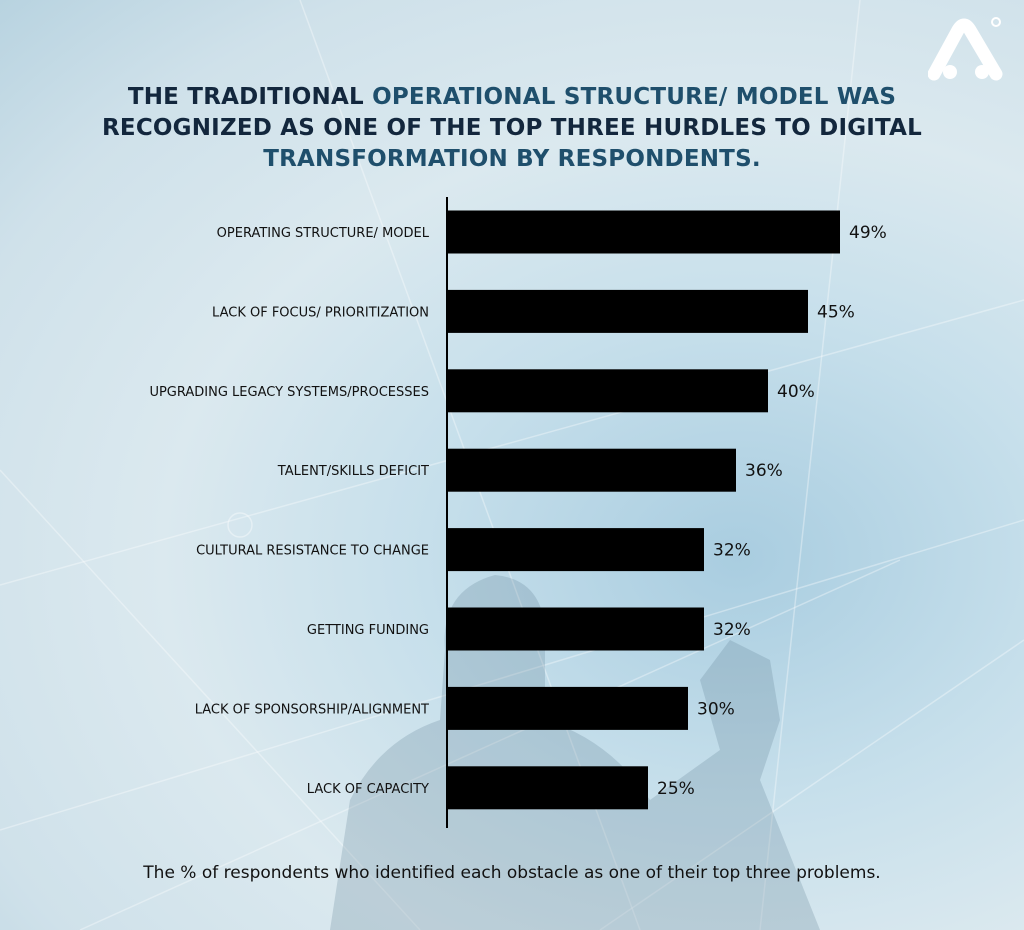  What do you see at coordinates (289, 392) in the screenshot?
I see `category-label: UPGRADING LEGACY SYSTEMS/PROCESSES` at bounding box center [289, 392].